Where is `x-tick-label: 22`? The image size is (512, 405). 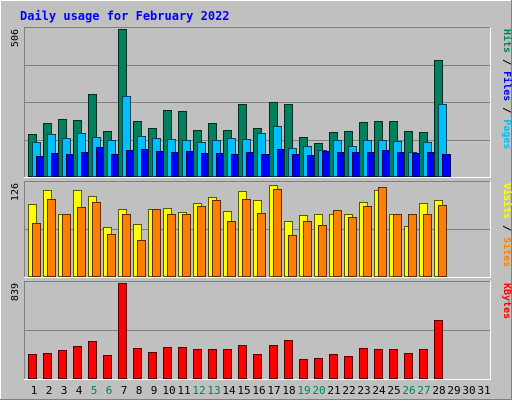
x-tick-label: 22 is located at coordinates (348, 390).